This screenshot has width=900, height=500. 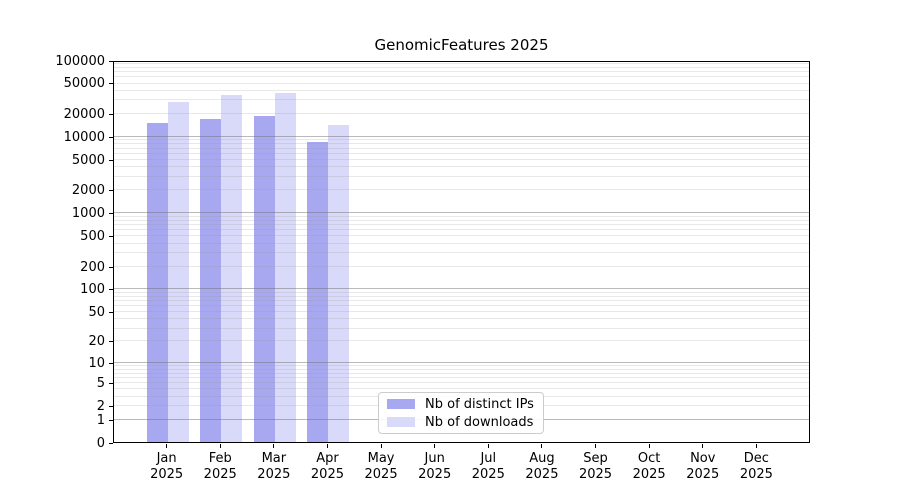 I want to click on x-tick-mark-nov, so click(x=703, y=446).